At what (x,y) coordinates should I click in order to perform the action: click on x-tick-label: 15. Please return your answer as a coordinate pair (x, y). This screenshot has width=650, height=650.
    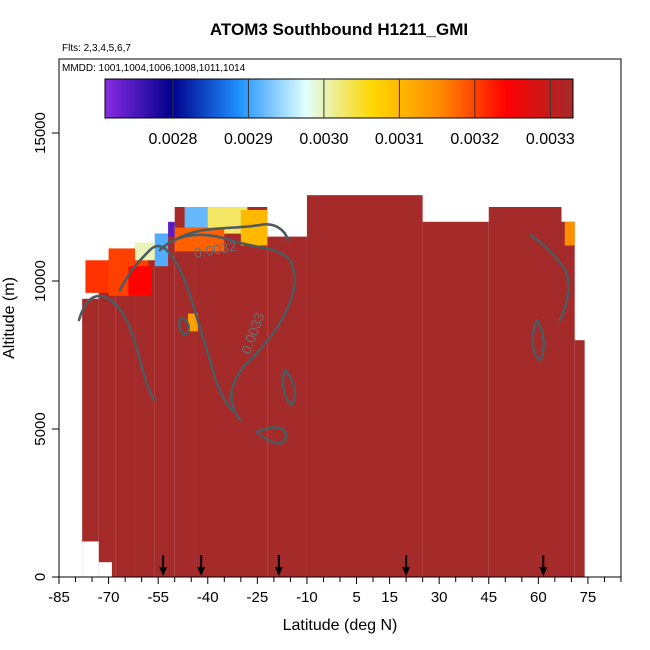
    Looking at the image, I should click on (389, 597).